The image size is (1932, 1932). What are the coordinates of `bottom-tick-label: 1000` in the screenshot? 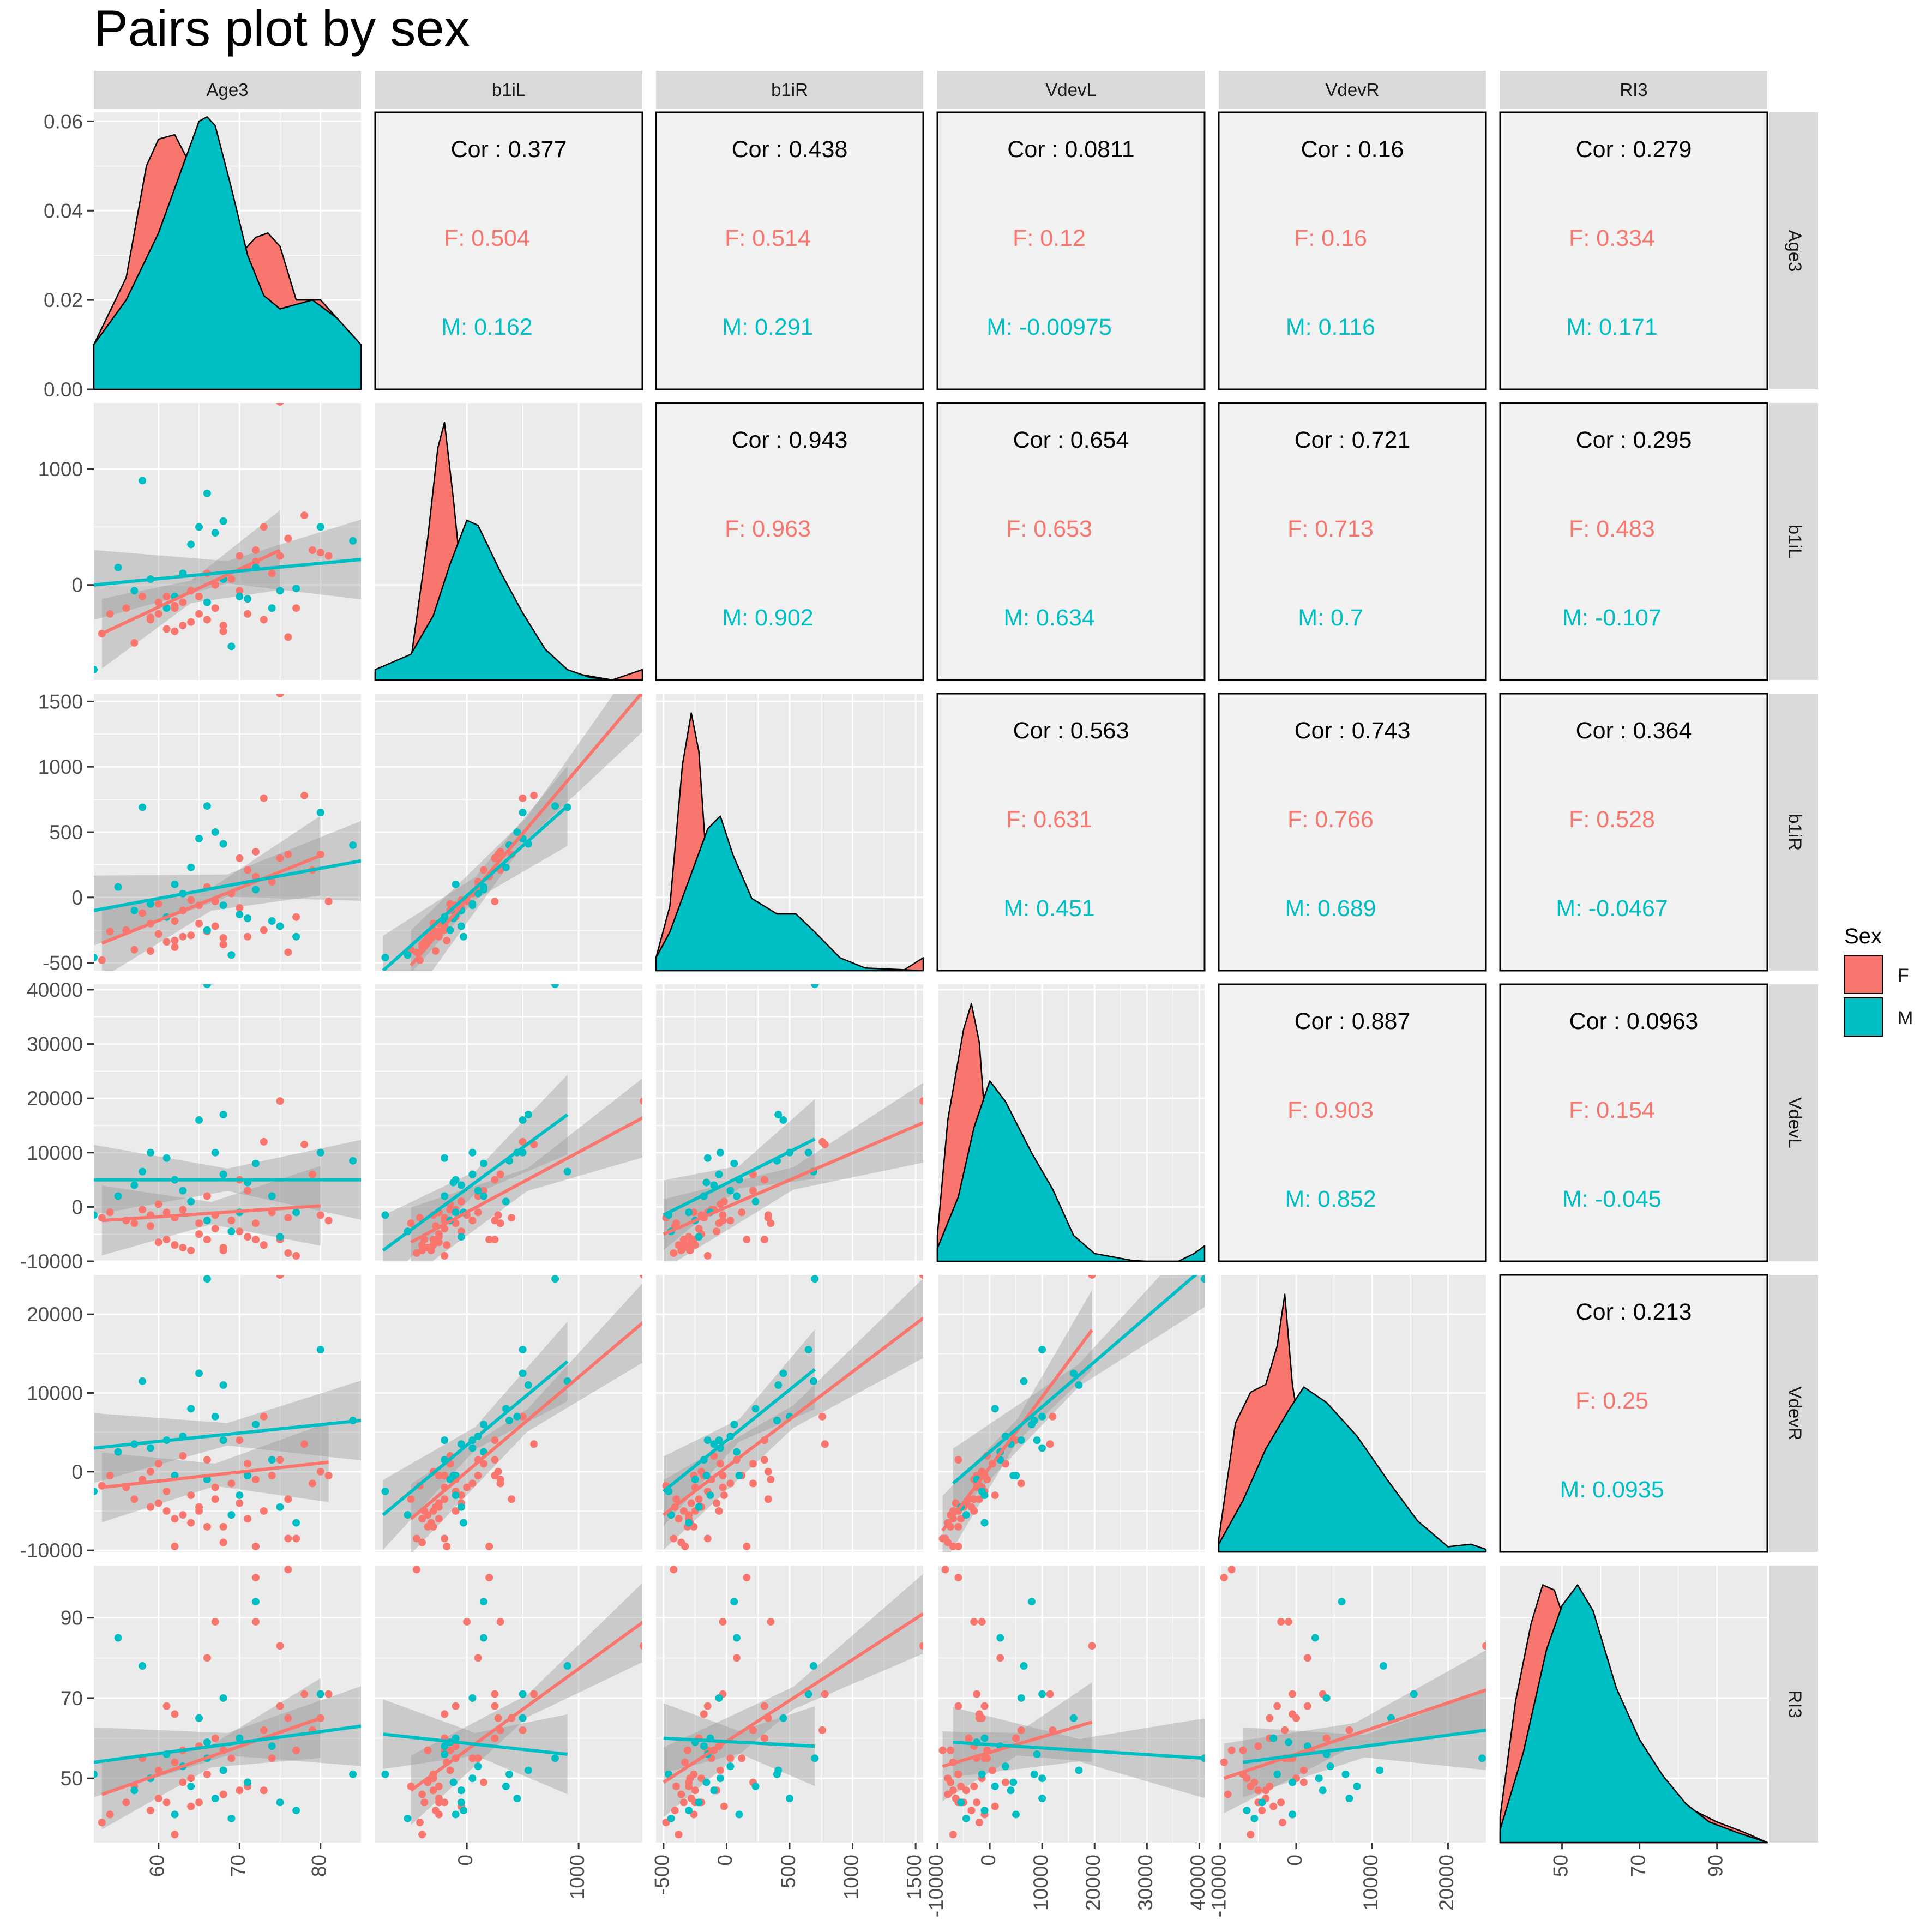 It's located at (577, 1877).